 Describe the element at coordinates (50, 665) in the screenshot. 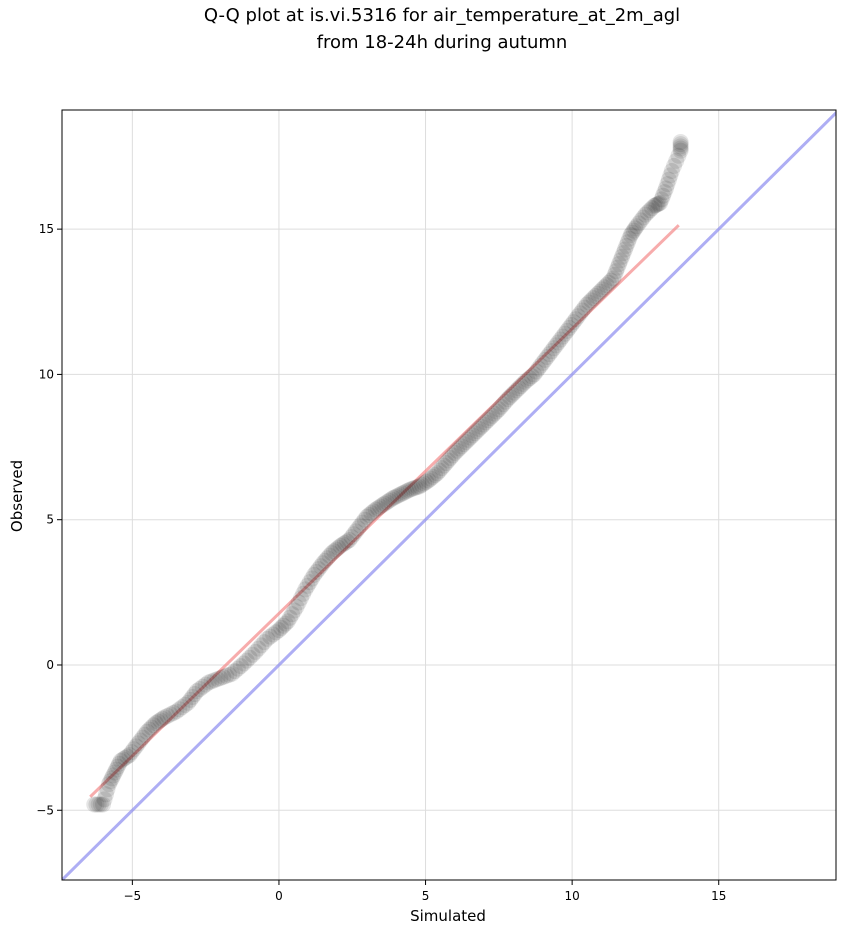

I see `y-tick-label: 0` at that location.